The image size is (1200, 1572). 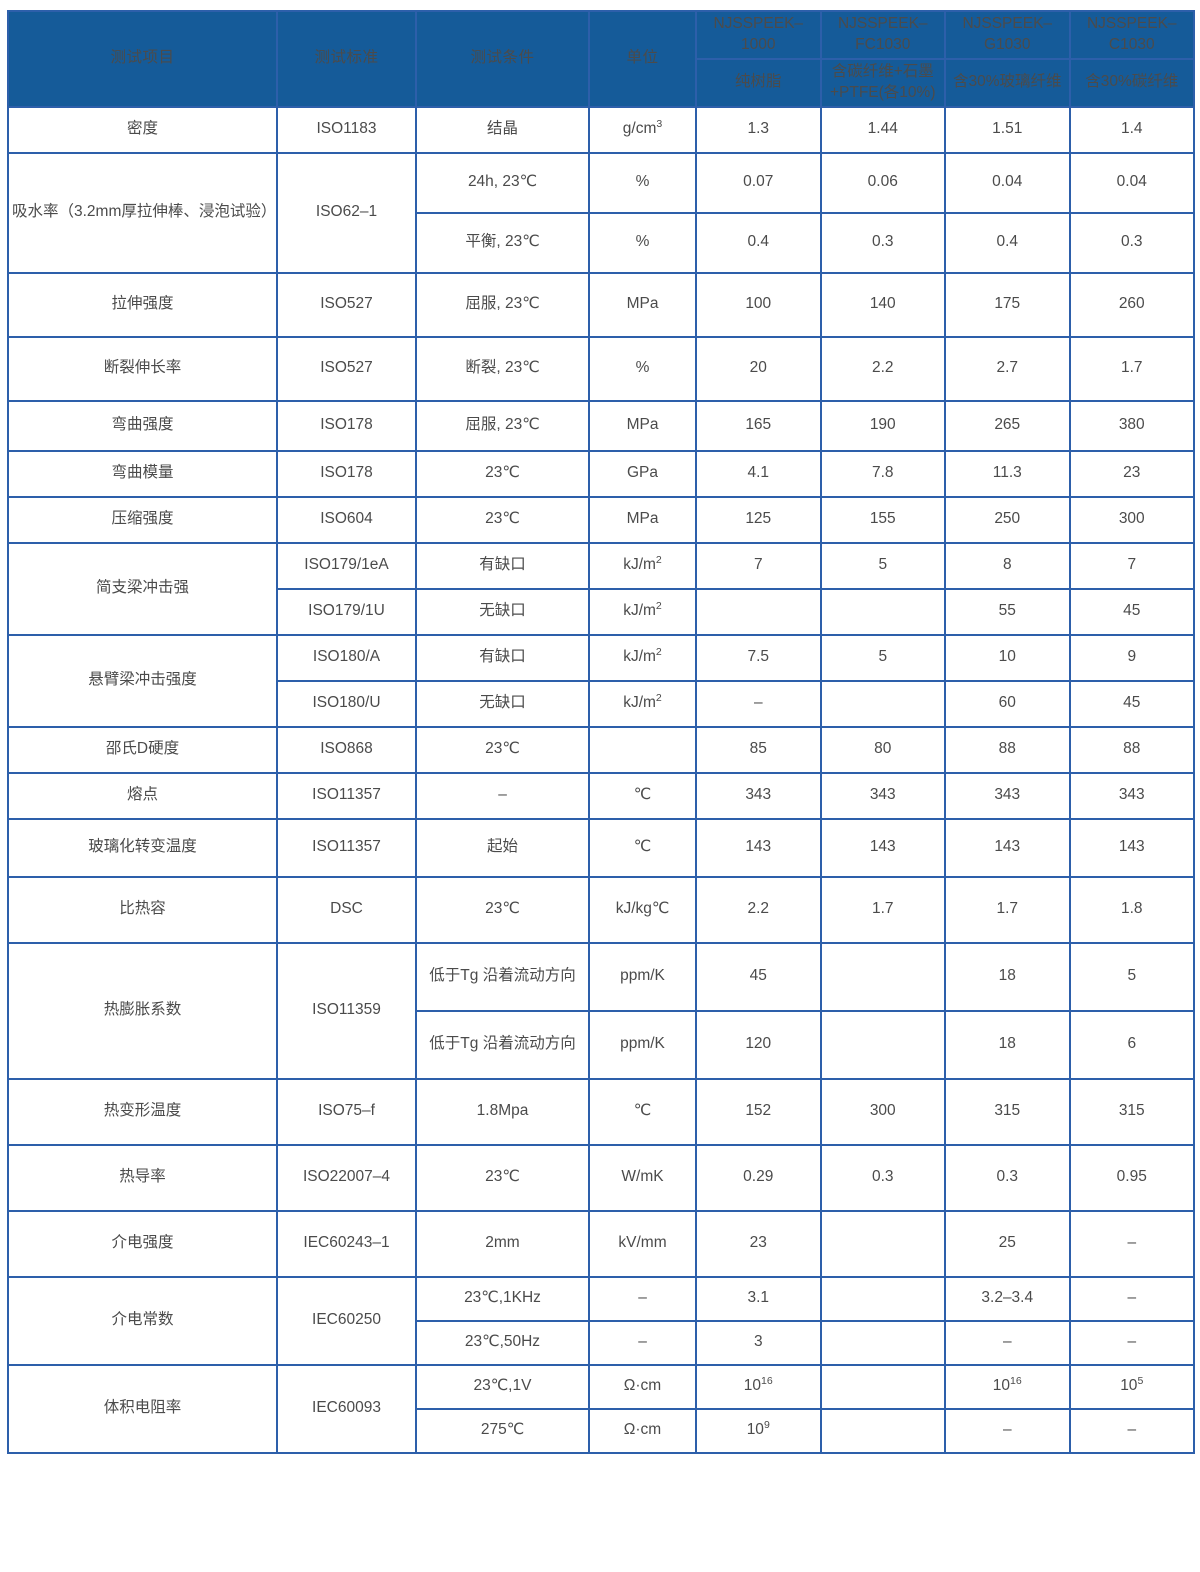 I want to click on value-njsspeek-fc1030: 143, so click(x=882, y=847).